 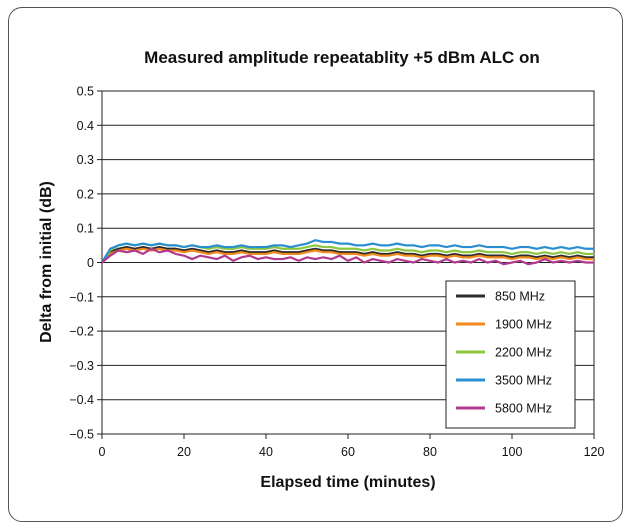 I want to click on x-axis-ticks: 0 20 40 60 80 100 120, so click(x=352, y=446).